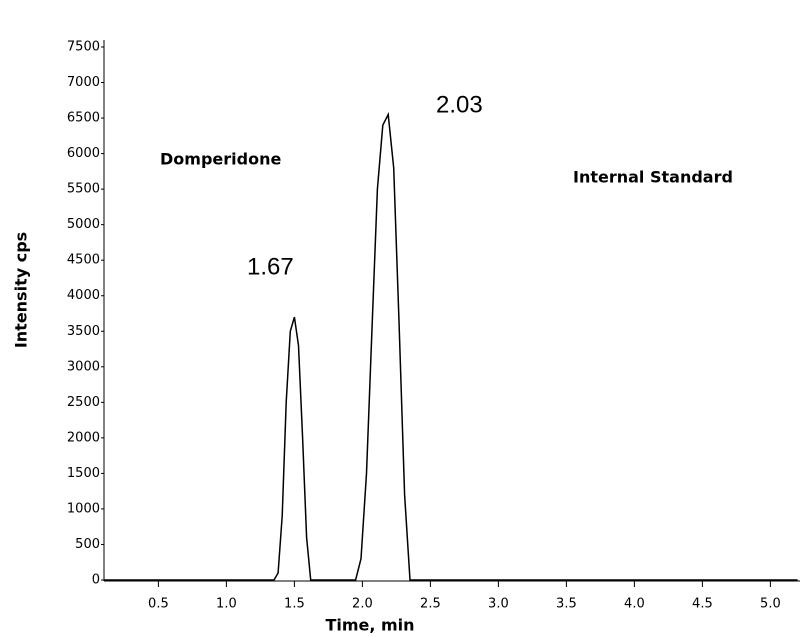 The width and height of the screenshot is (805, 637). What do you see at coordinates (96, 580) in the screenshot?
I see `y-tick-label: 0` at bounding box center [96, 580].